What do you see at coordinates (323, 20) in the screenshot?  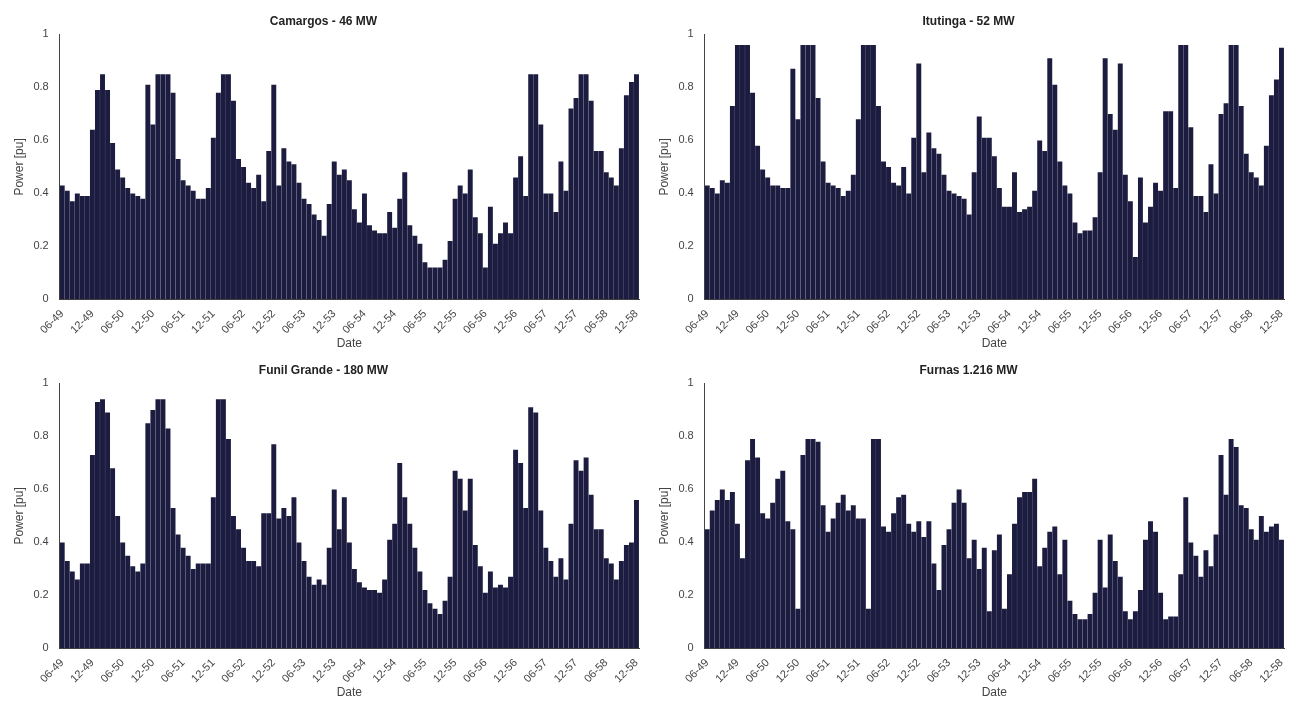 I see `chart-title: Camargos - 46 MW` at bounding box center [323, 20].